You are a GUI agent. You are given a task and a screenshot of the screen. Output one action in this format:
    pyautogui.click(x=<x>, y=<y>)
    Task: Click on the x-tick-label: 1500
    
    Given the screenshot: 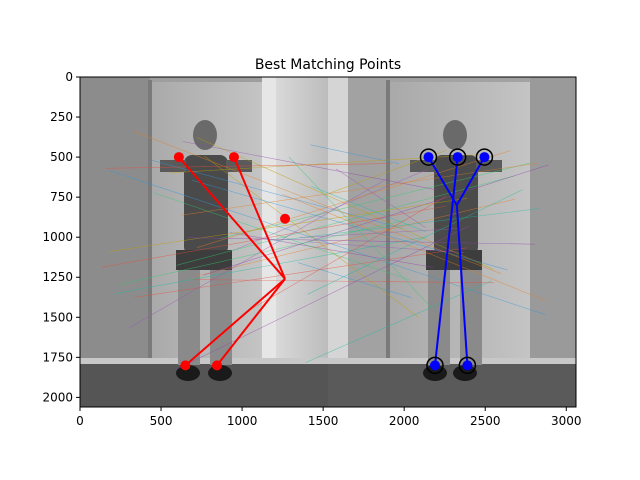 What is the action you would take?
    pyautogui.click(x=323, y=421)
    